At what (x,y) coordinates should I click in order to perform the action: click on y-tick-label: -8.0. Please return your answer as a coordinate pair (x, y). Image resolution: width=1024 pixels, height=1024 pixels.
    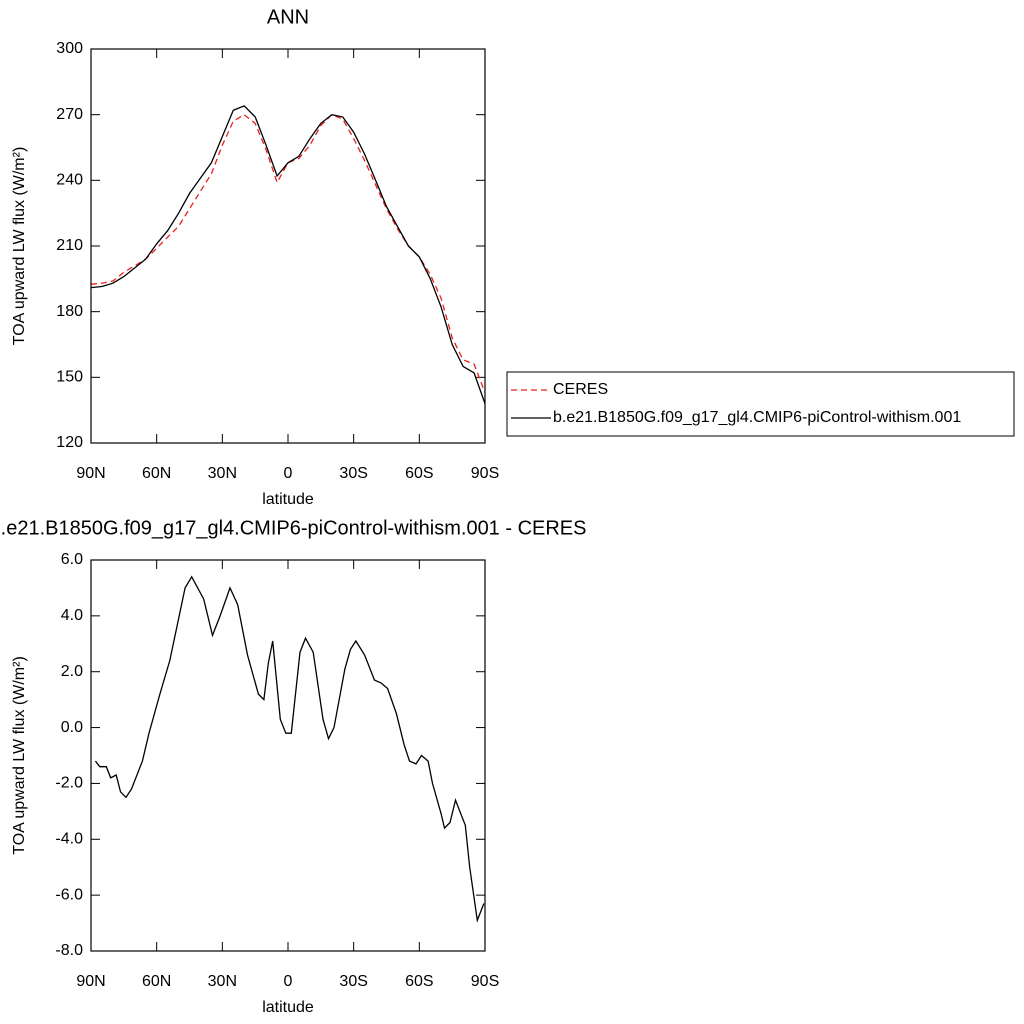
    Looking at the image, I should click on (69, 950).